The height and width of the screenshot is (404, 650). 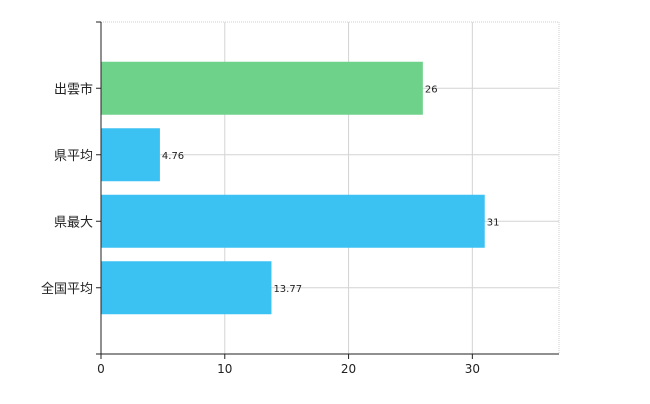 What do you see at coordinates (67, 289) in the screenshot?
I see `category-label: 全国平均` at bounding box center [67, 289].